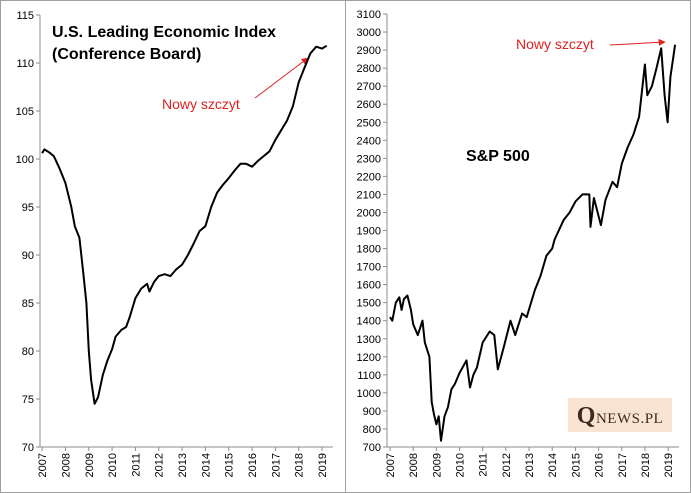  Describe the element at coordinates (369, 15) in the screenshot. I see `y-tick-label: 3100` at that location.